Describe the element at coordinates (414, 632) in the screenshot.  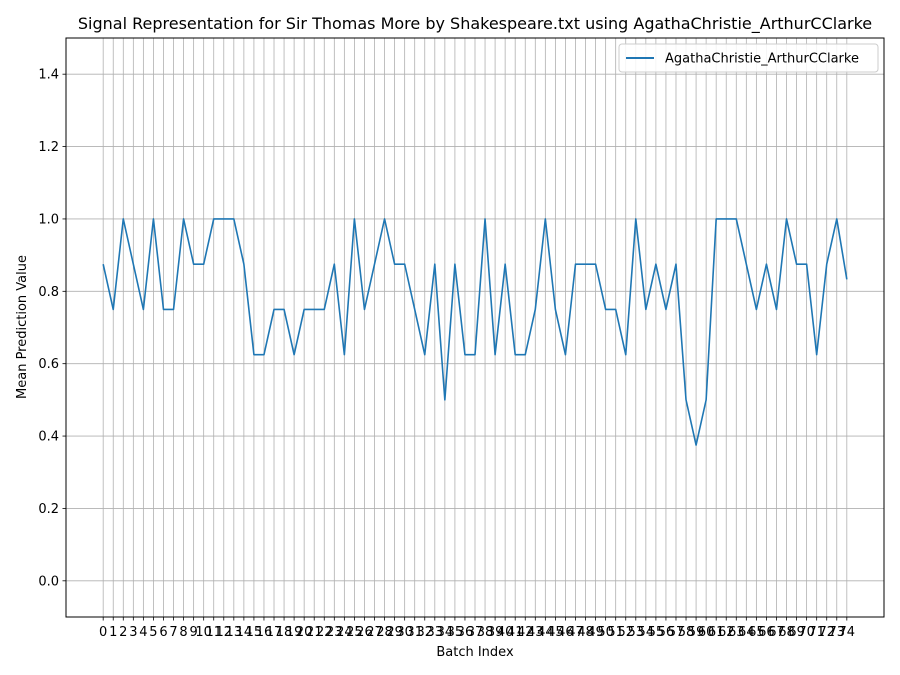
I see `x-tick-label: 31` at that location.